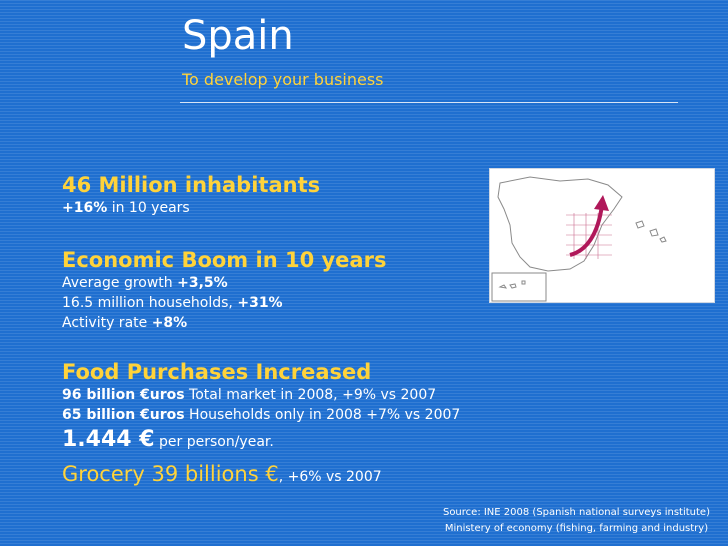 The height and width of the screenshot is (546, 728). What do you see at coordinates (512, 284) in the screenshot?
I see `canary-islands` at bounding box center [512, 284].